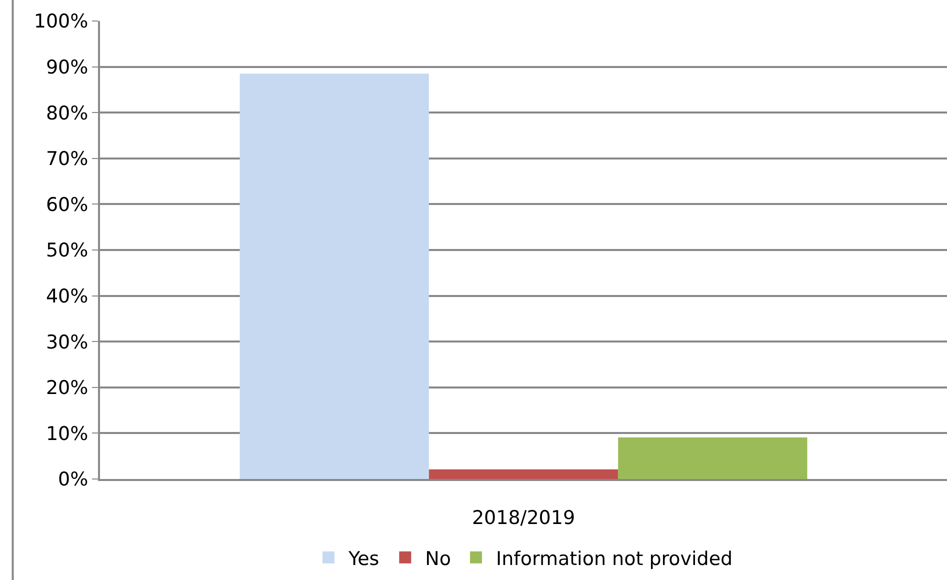 This screenshot has height=580, width=947. Describe the element at coordinates (67, 251) in the screenshot. I see `y-tick-label: 50%` at that location.